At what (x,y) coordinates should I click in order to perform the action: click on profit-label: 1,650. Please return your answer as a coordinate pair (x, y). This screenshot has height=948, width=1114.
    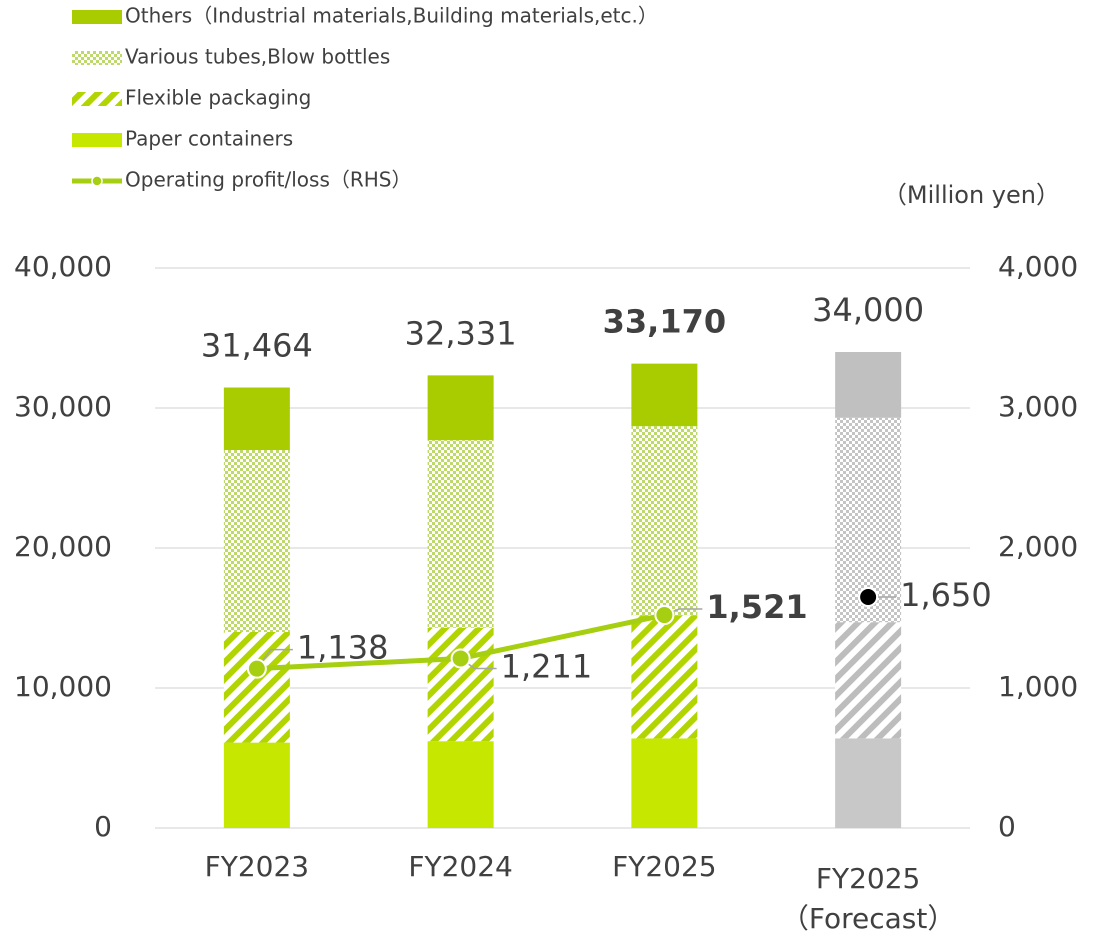
    Looking at the image, I should click on (946, 595).